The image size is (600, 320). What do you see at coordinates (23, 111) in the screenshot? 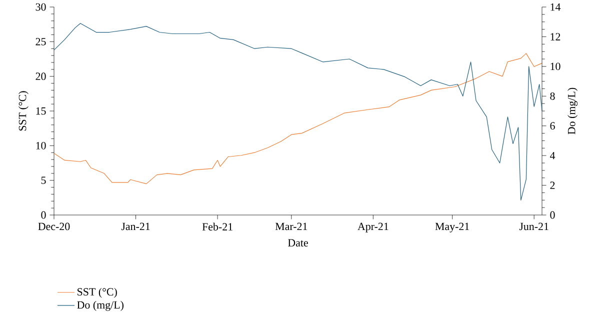
I see `y-axis-title: SST (°C)` at bounding box center [23, 111].